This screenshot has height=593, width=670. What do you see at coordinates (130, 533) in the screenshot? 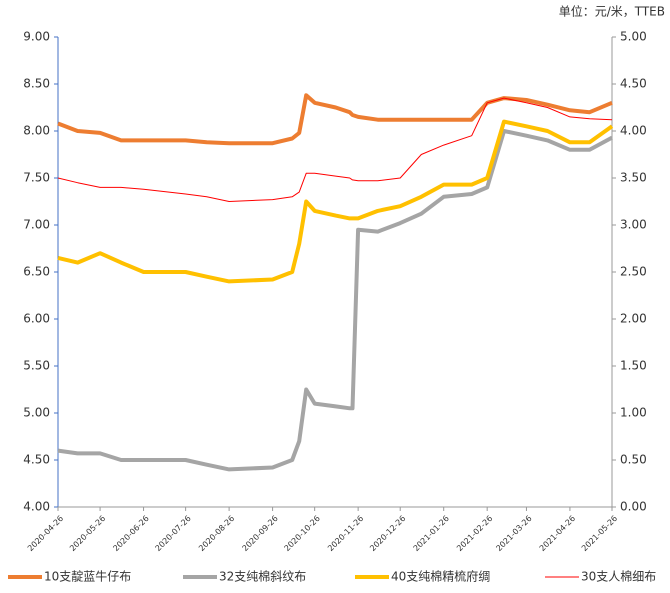
I see `x-tick-label: 2020-06-26` at bounding box center [130, 533].